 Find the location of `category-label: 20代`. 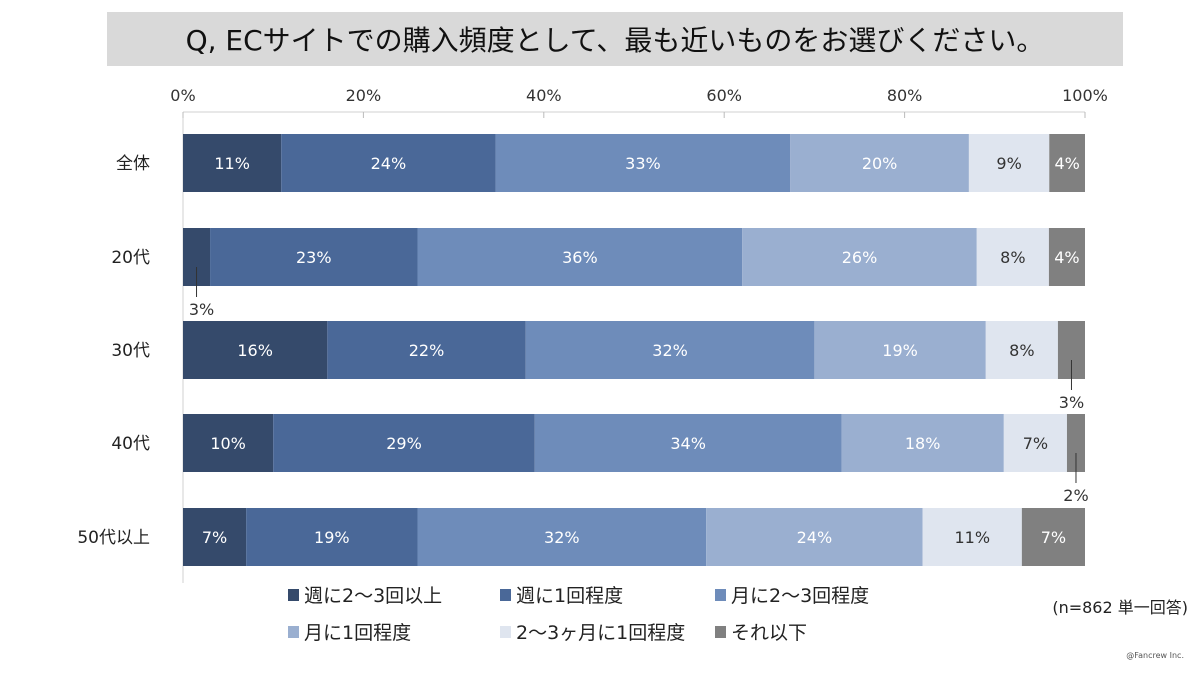

category-label: 20代 is located at coordinates (130, 258).